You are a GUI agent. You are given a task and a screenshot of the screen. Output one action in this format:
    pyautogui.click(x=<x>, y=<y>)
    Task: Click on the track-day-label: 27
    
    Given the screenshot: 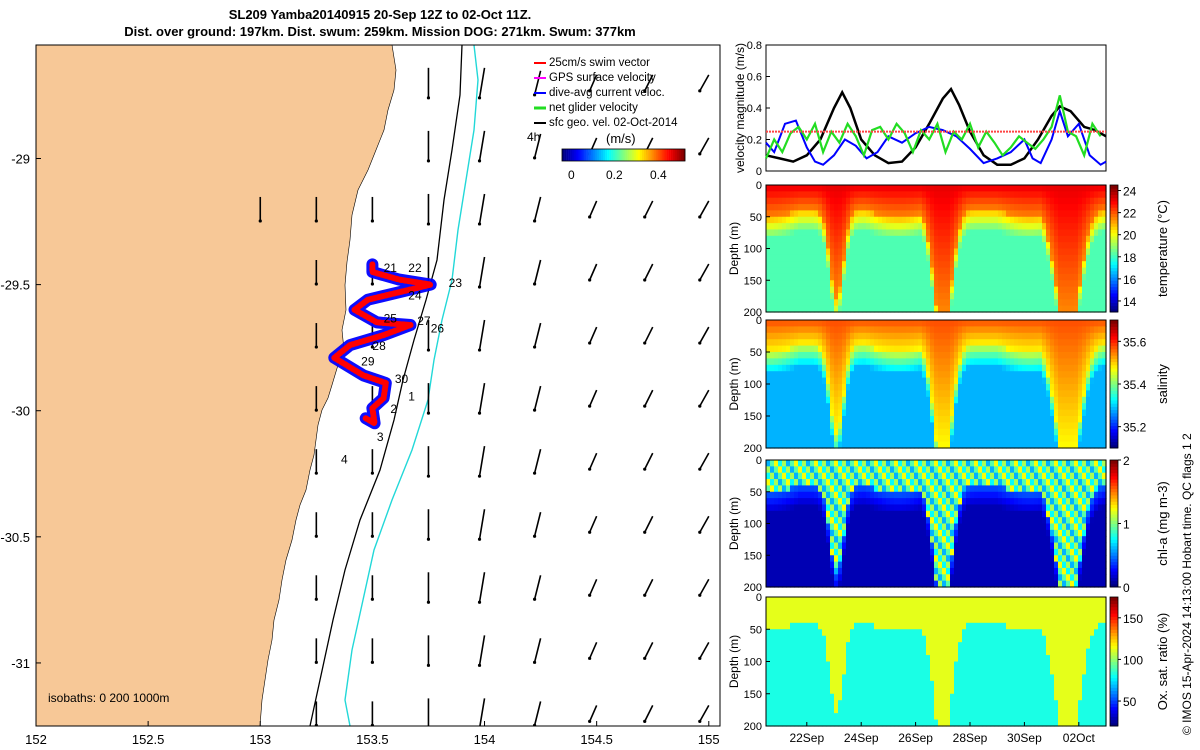 What is the action you would take?
    pyautogui.click(x=424, y=321)
    